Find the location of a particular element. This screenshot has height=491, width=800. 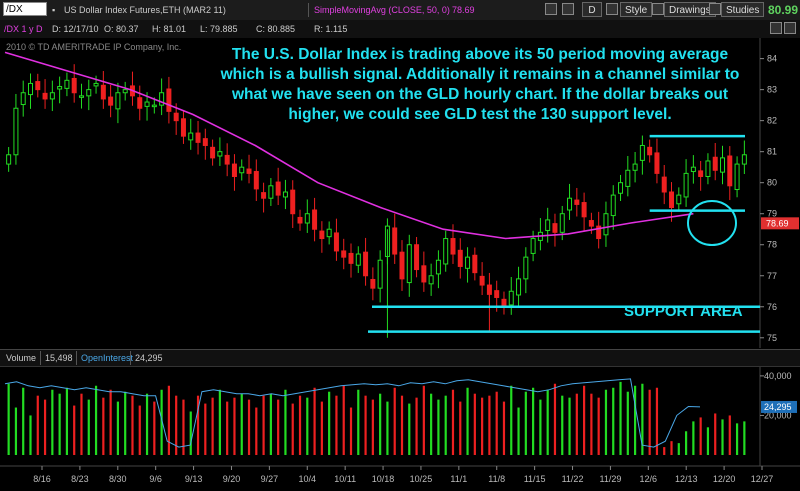

quote-date: D: 12/17/10 is located at coordinates (75, 29).